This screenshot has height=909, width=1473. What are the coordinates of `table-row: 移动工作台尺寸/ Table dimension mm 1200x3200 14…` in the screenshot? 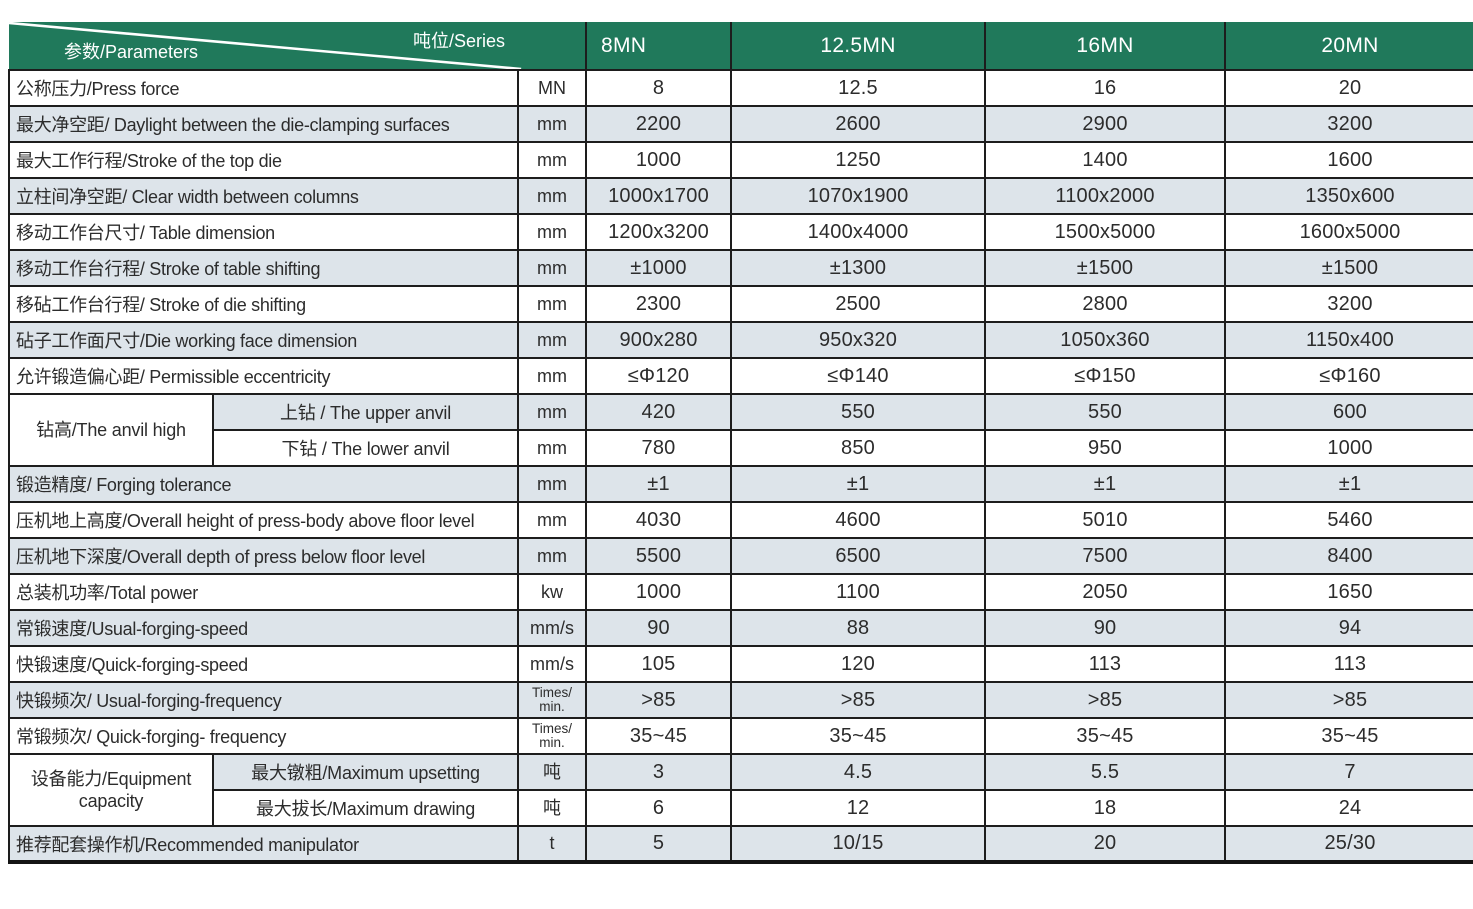 It's located at (740, 232).